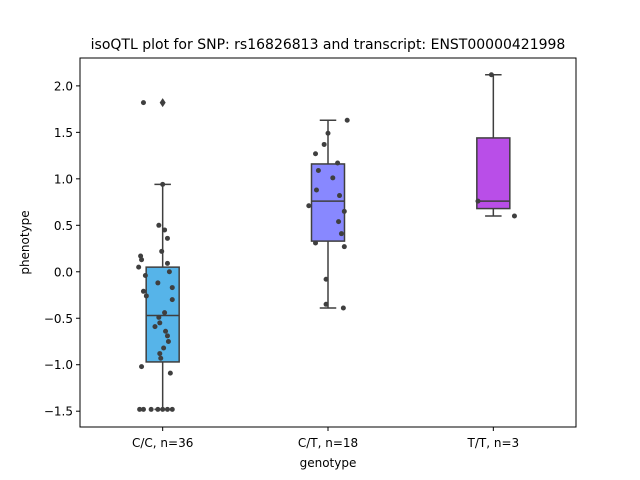  What do you see at coordinates (162, 443) in the screenshot?
I see `x-tick-label: C/C, n=36` at bounding box center [162, 443].